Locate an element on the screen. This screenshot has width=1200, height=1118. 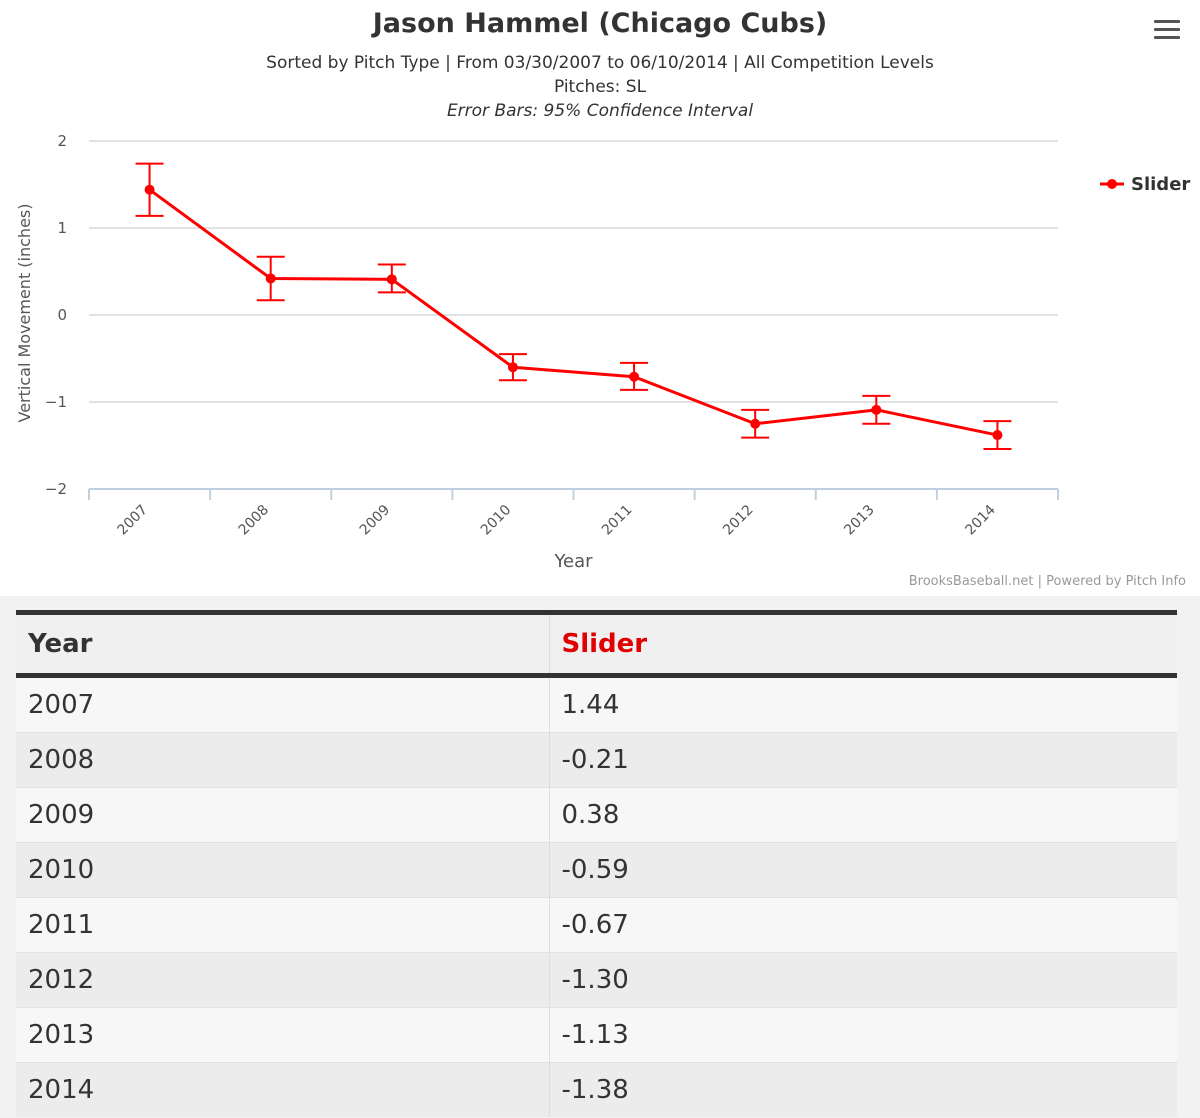
table-cell-value: 0.38 is located at coordinates (863, 815).